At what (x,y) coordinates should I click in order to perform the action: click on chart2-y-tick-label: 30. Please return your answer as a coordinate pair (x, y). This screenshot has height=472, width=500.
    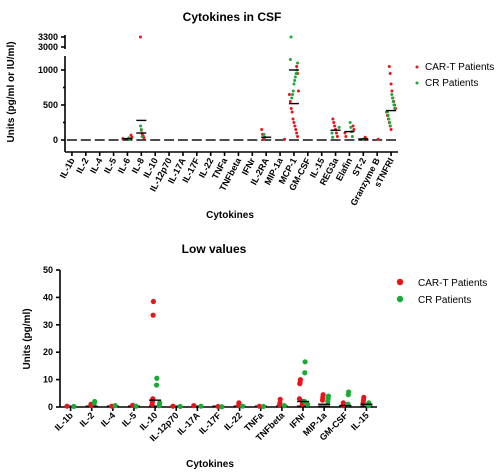
    Looking at the image, I should click on (48, 325).